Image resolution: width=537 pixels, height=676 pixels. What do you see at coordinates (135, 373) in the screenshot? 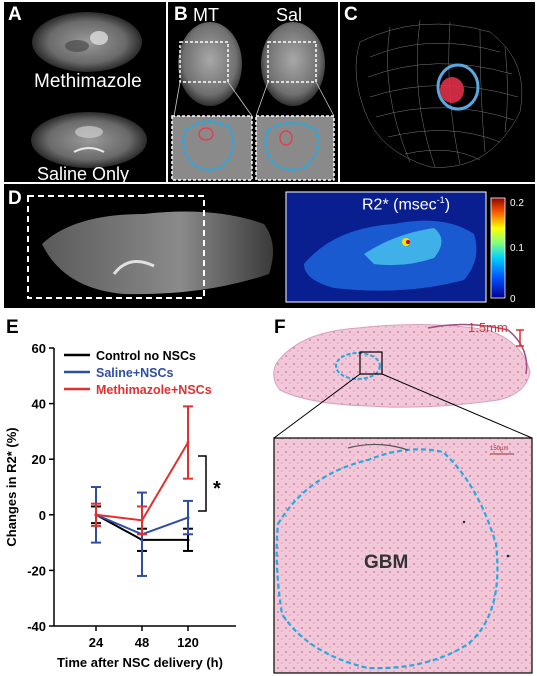
I see `legend-label: Saline+NSCs` at bounding box center [135, 373].